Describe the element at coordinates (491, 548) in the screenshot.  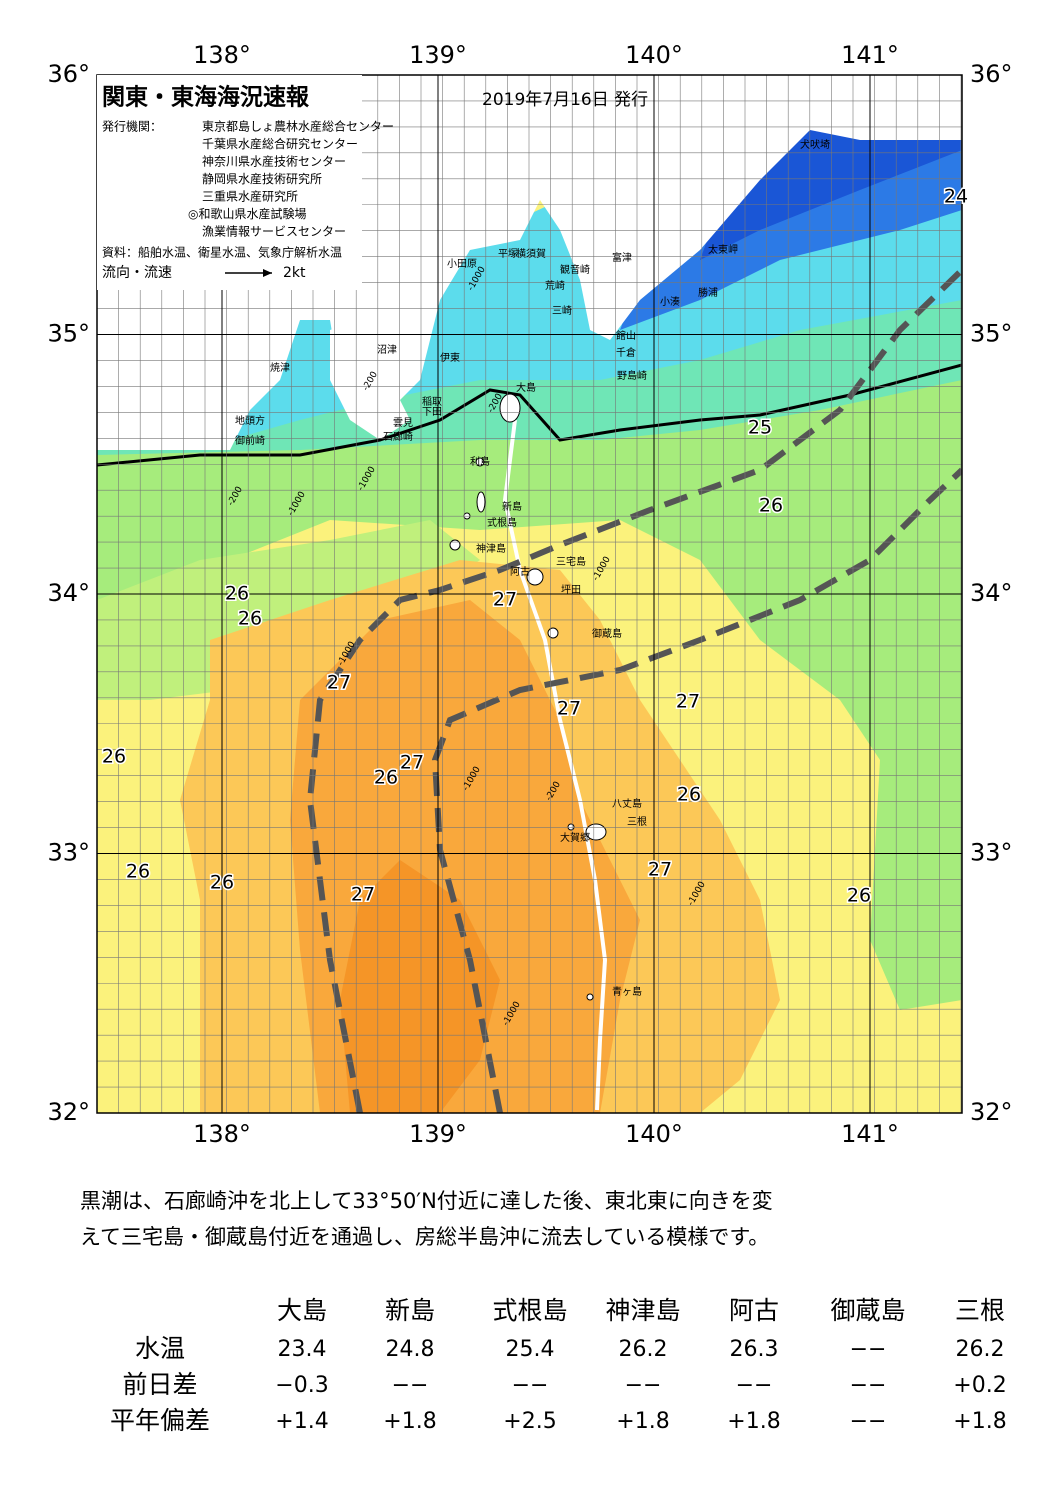
I see `place-name: 神津島` at that location.